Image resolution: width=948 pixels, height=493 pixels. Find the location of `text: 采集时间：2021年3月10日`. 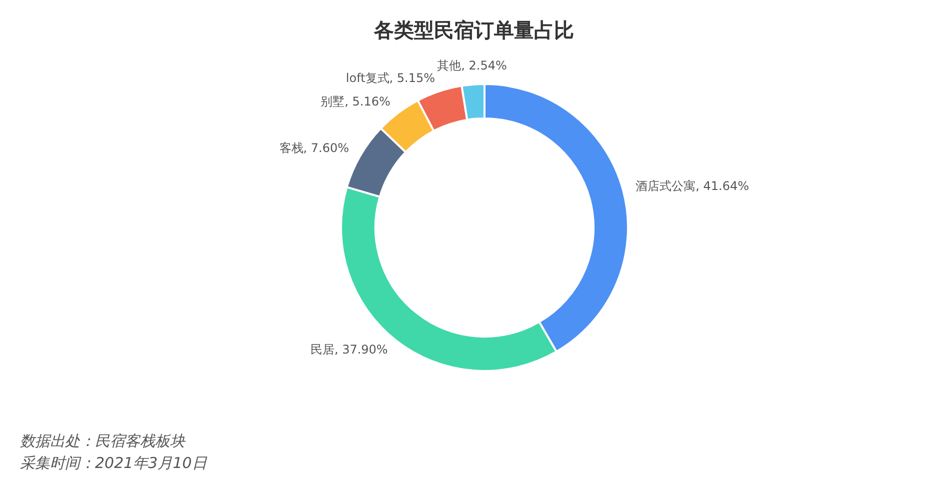

text: 采集时间：2021年3月10日 is located at coordinates (113, 463).